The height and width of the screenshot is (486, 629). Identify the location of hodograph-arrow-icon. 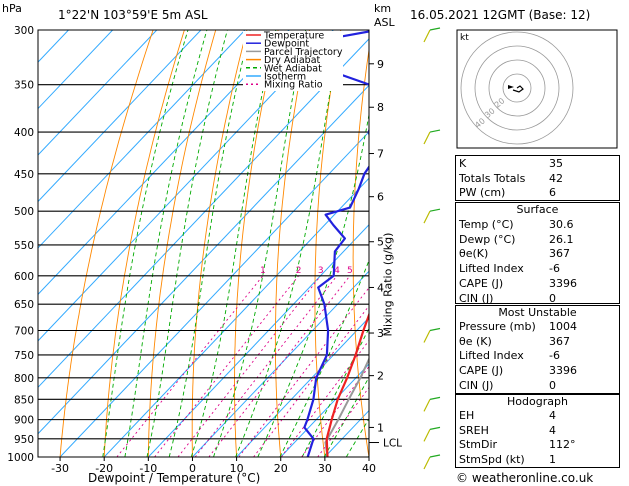
(511, 87).